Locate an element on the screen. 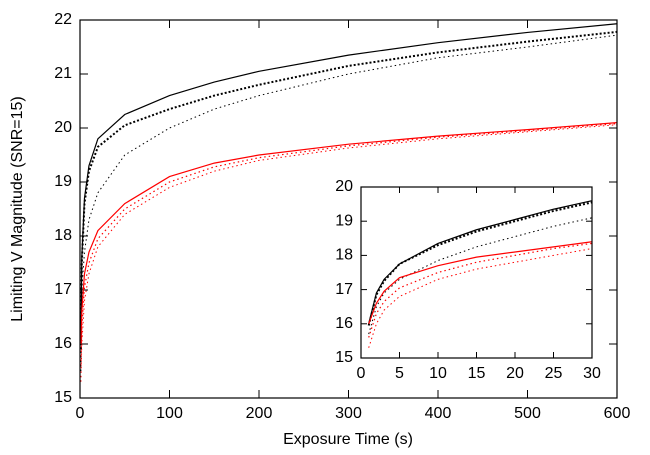 The image size is (650, 455). y-tick-label: 21 is located at coordinates (63, 73).